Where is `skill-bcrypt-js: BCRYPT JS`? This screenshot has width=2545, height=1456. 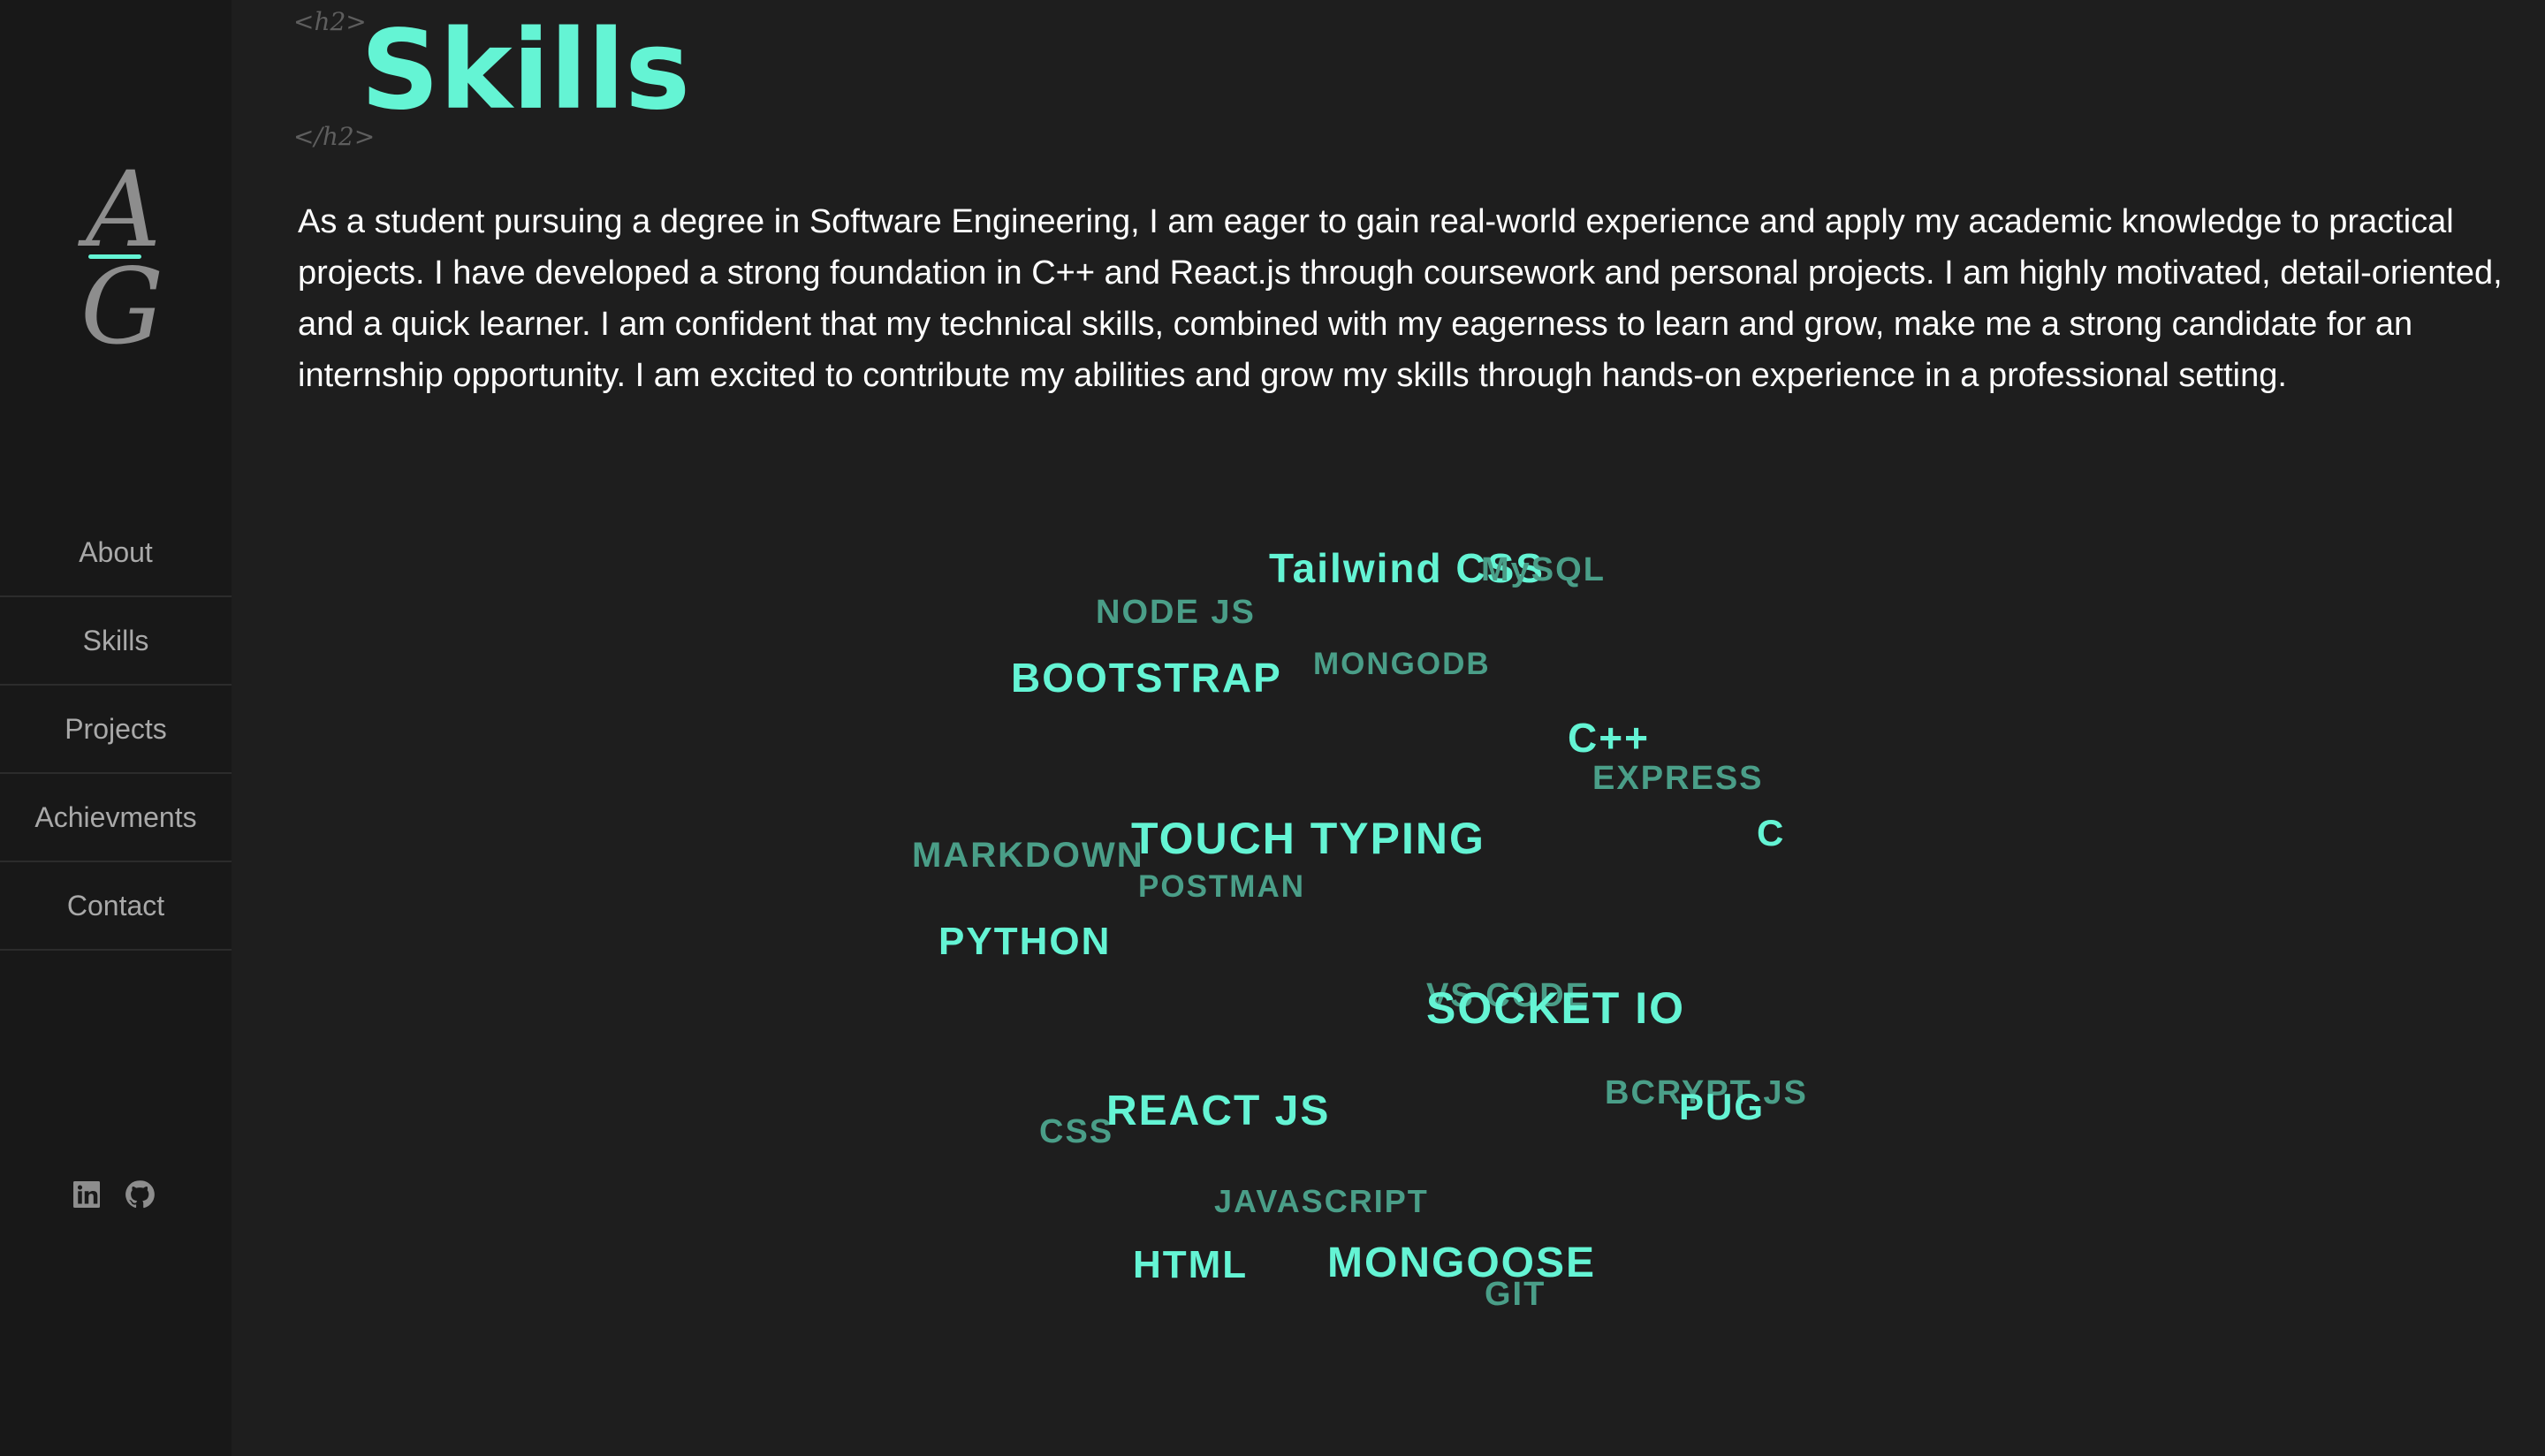 skill-bcrypt-js: BCRYPT JS is located at coordinates (1706, 1092).